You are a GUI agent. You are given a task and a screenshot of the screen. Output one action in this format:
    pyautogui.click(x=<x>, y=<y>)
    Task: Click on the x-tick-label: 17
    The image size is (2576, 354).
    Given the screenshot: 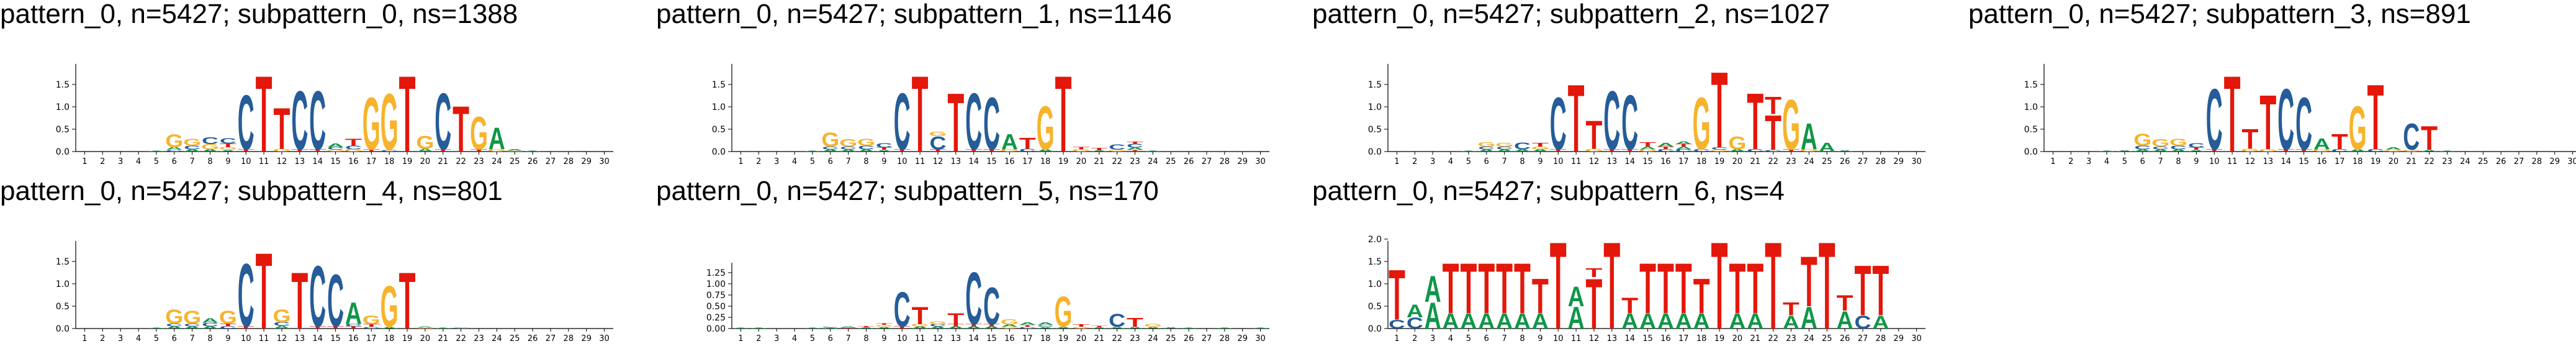 What is the action you would take?
    pyautogui.click(x=1027, y=339)
    